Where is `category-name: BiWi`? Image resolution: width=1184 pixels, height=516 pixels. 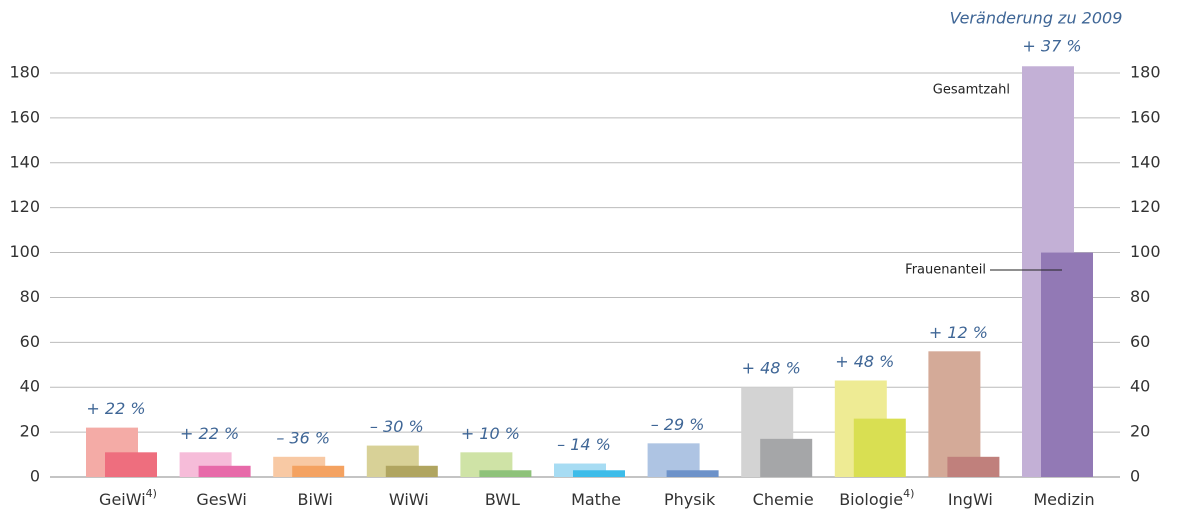 category-name: BiWi is located at coordinates (315, 499).